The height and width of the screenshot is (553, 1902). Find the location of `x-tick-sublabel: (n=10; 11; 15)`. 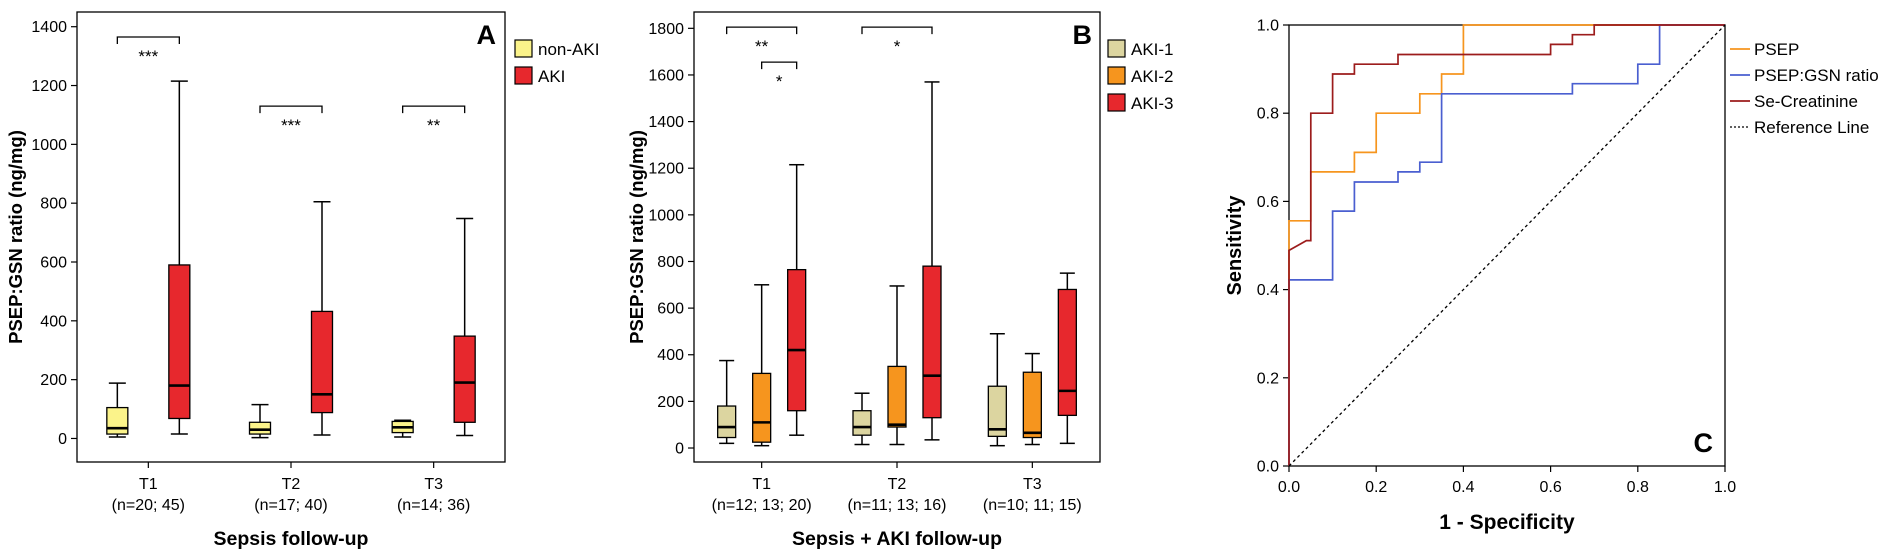

x-tick-sublabel: (n=10; 11; 15) is located at coordinates (1032, 505).